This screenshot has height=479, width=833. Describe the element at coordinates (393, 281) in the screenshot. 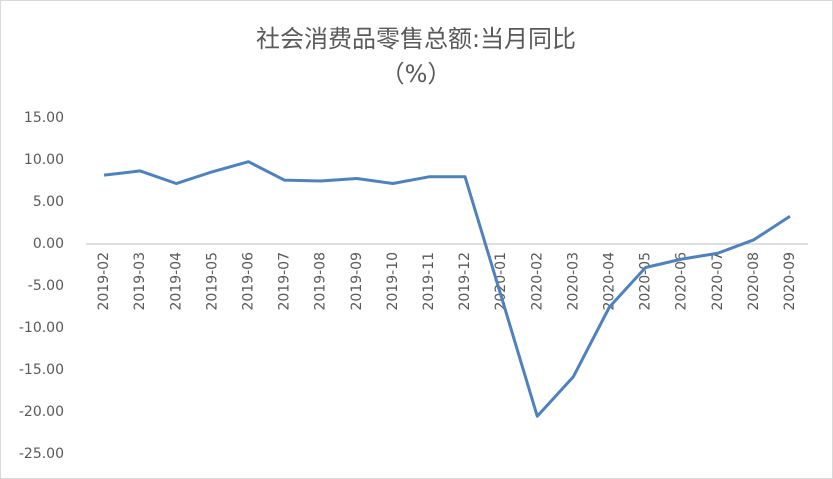

I see `x-tick-label: 2019-10` at that location.